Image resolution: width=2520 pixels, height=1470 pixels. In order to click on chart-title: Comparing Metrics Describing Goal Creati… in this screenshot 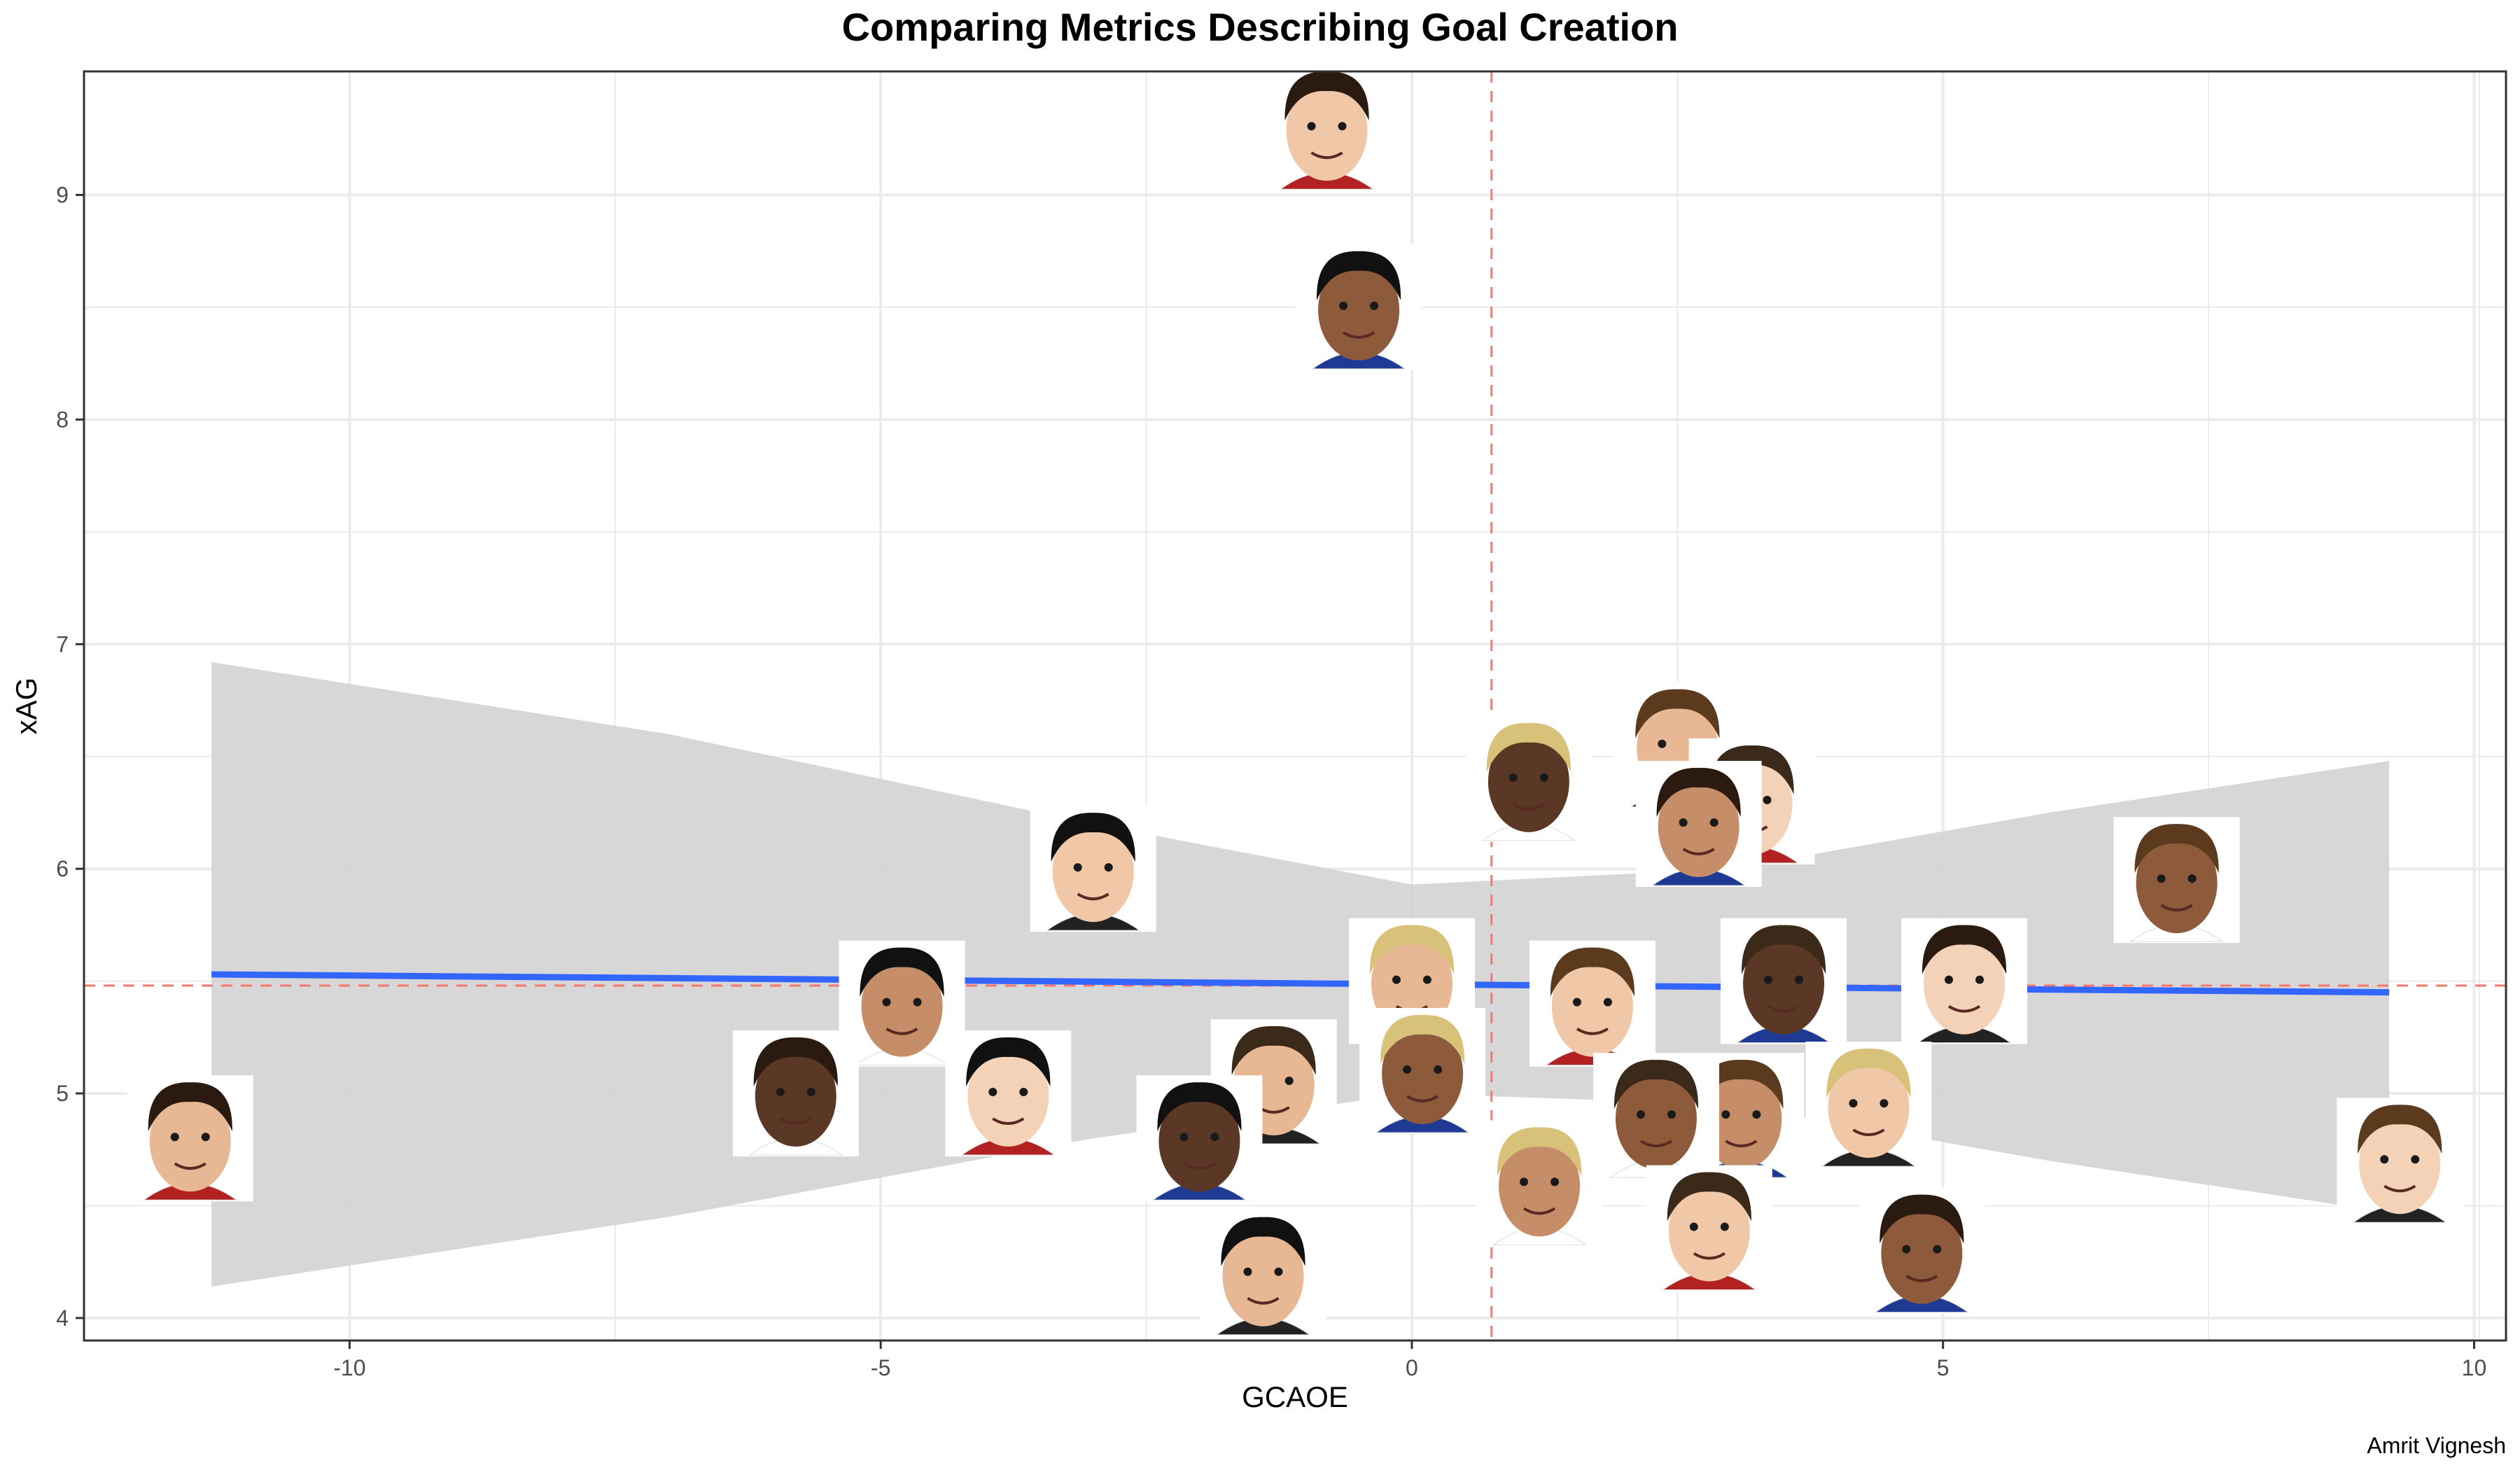, I will do `click(1260, 27)`.